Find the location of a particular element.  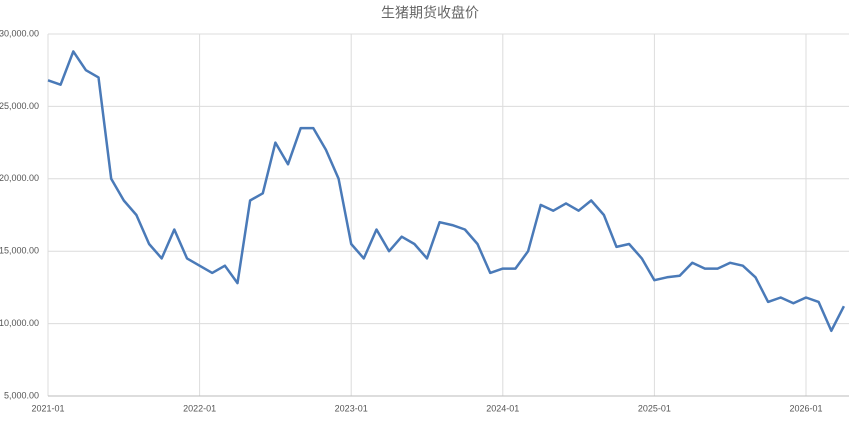

y-tick-label: 10,000.00 is located at coordinates (19, 323).